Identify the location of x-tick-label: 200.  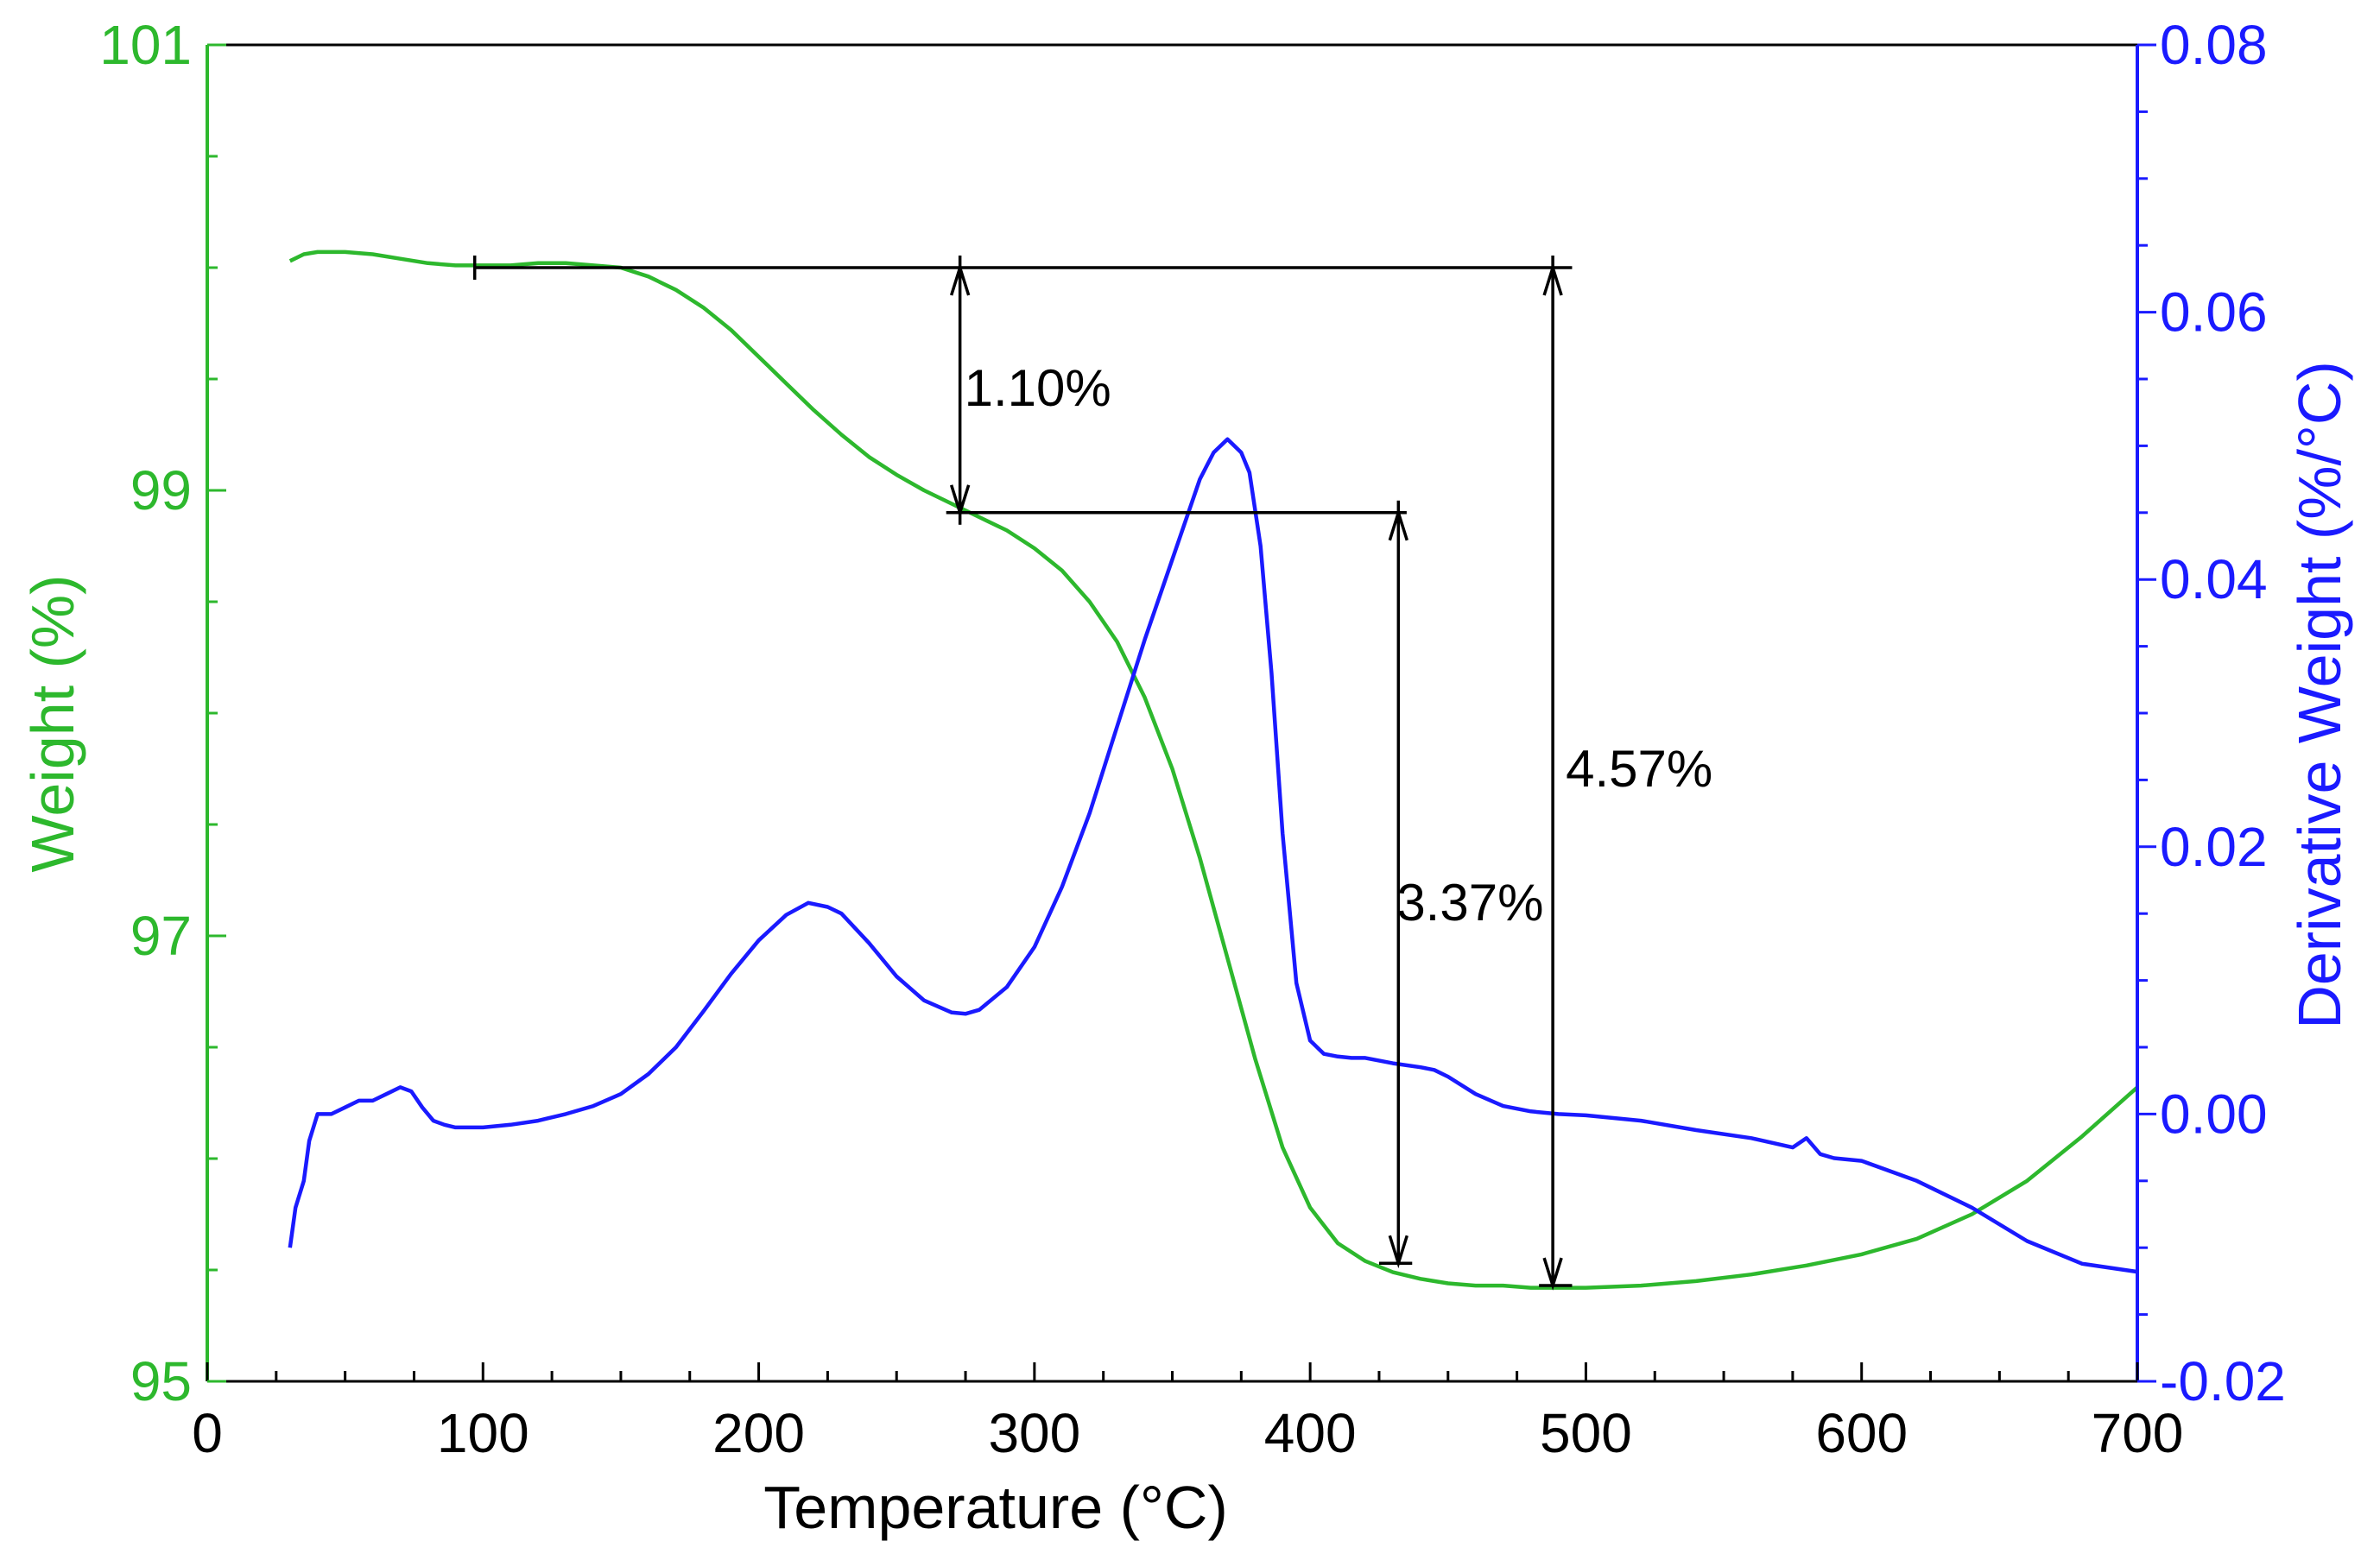
(759, 1433).